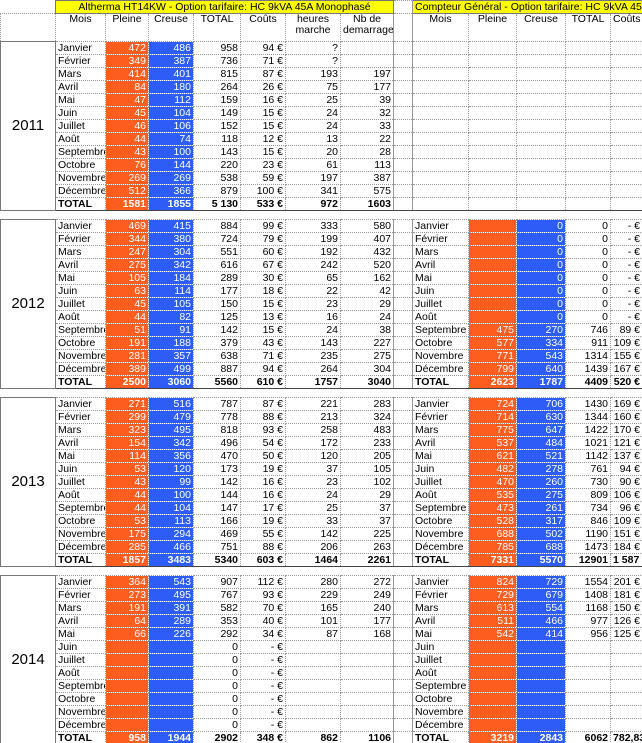  Describe the element at coordinates (626, 560) in the screenshot. I see `cost: 1 587 €` at that location.